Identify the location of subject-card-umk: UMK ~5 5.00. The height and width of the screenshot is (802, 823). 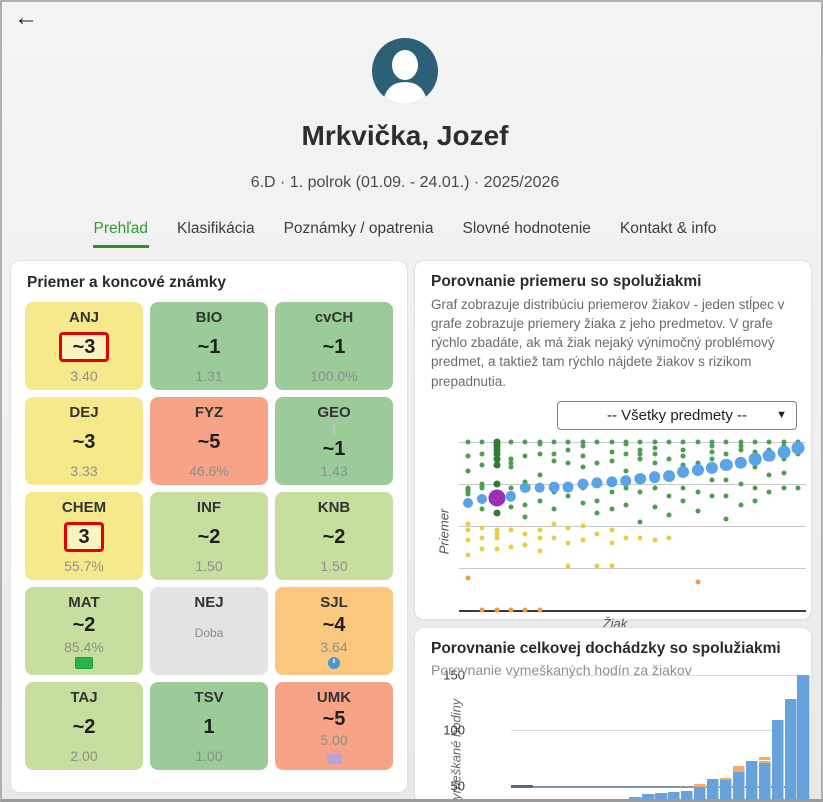
(334, 726).